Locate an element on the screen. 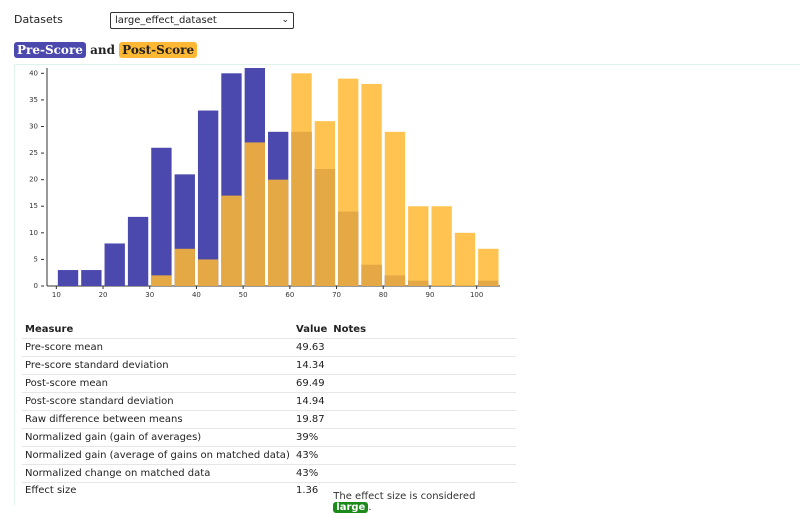 This screenshot has width=800, height=515. effect-badge: large is located at coordinates (350, 507).